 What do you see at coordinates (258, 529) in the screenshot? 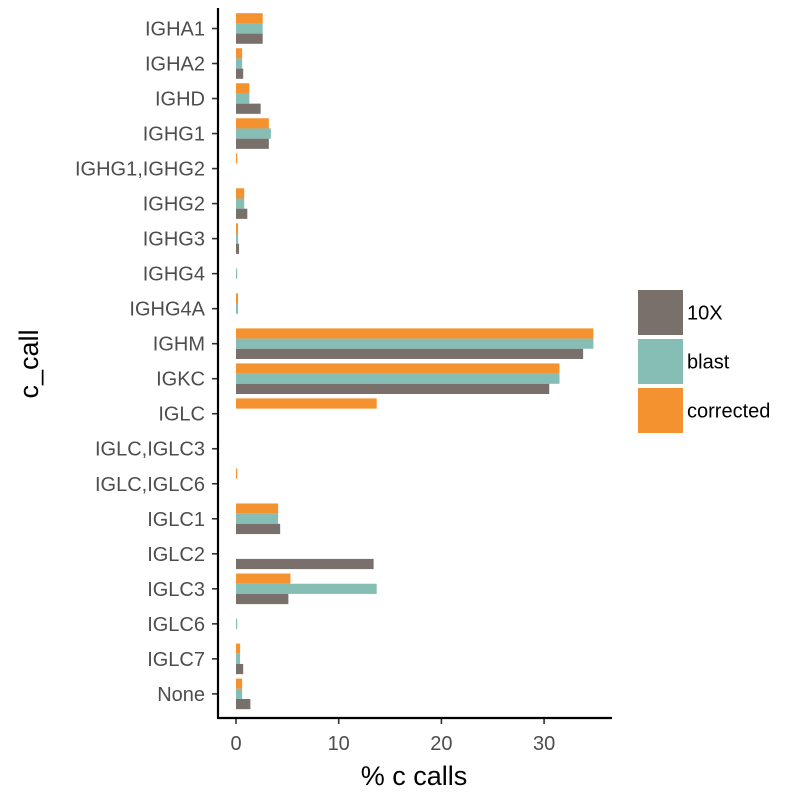
I see `bar-10x-iglc1` at bounding box center [258, 529].